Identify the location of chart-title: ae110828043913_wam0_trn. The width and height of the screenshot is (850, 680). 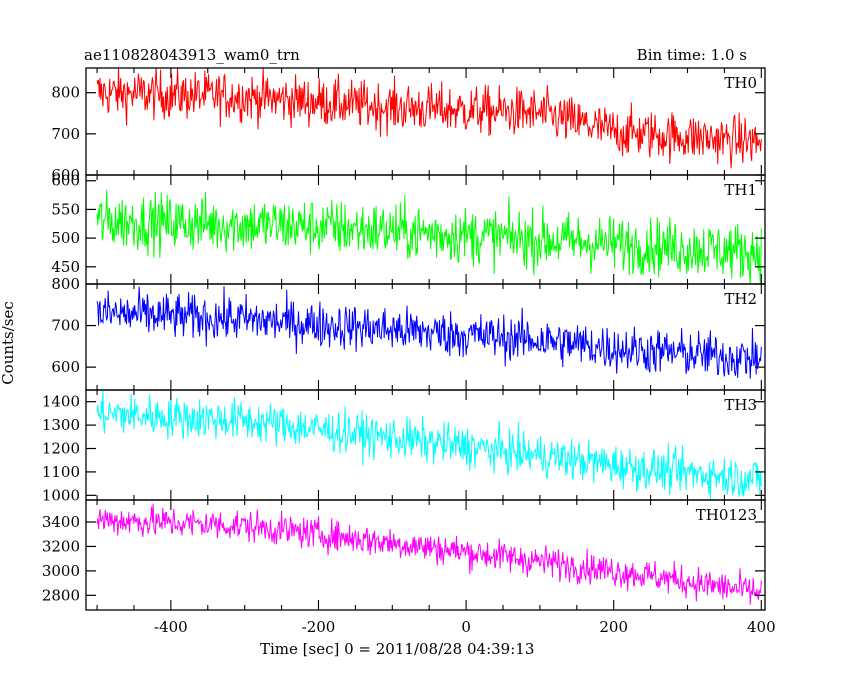
(192, 55).